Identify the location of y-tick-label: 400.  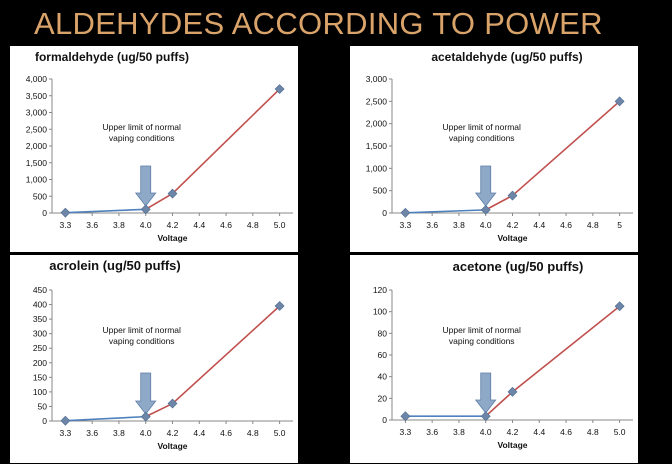
(40, 305).